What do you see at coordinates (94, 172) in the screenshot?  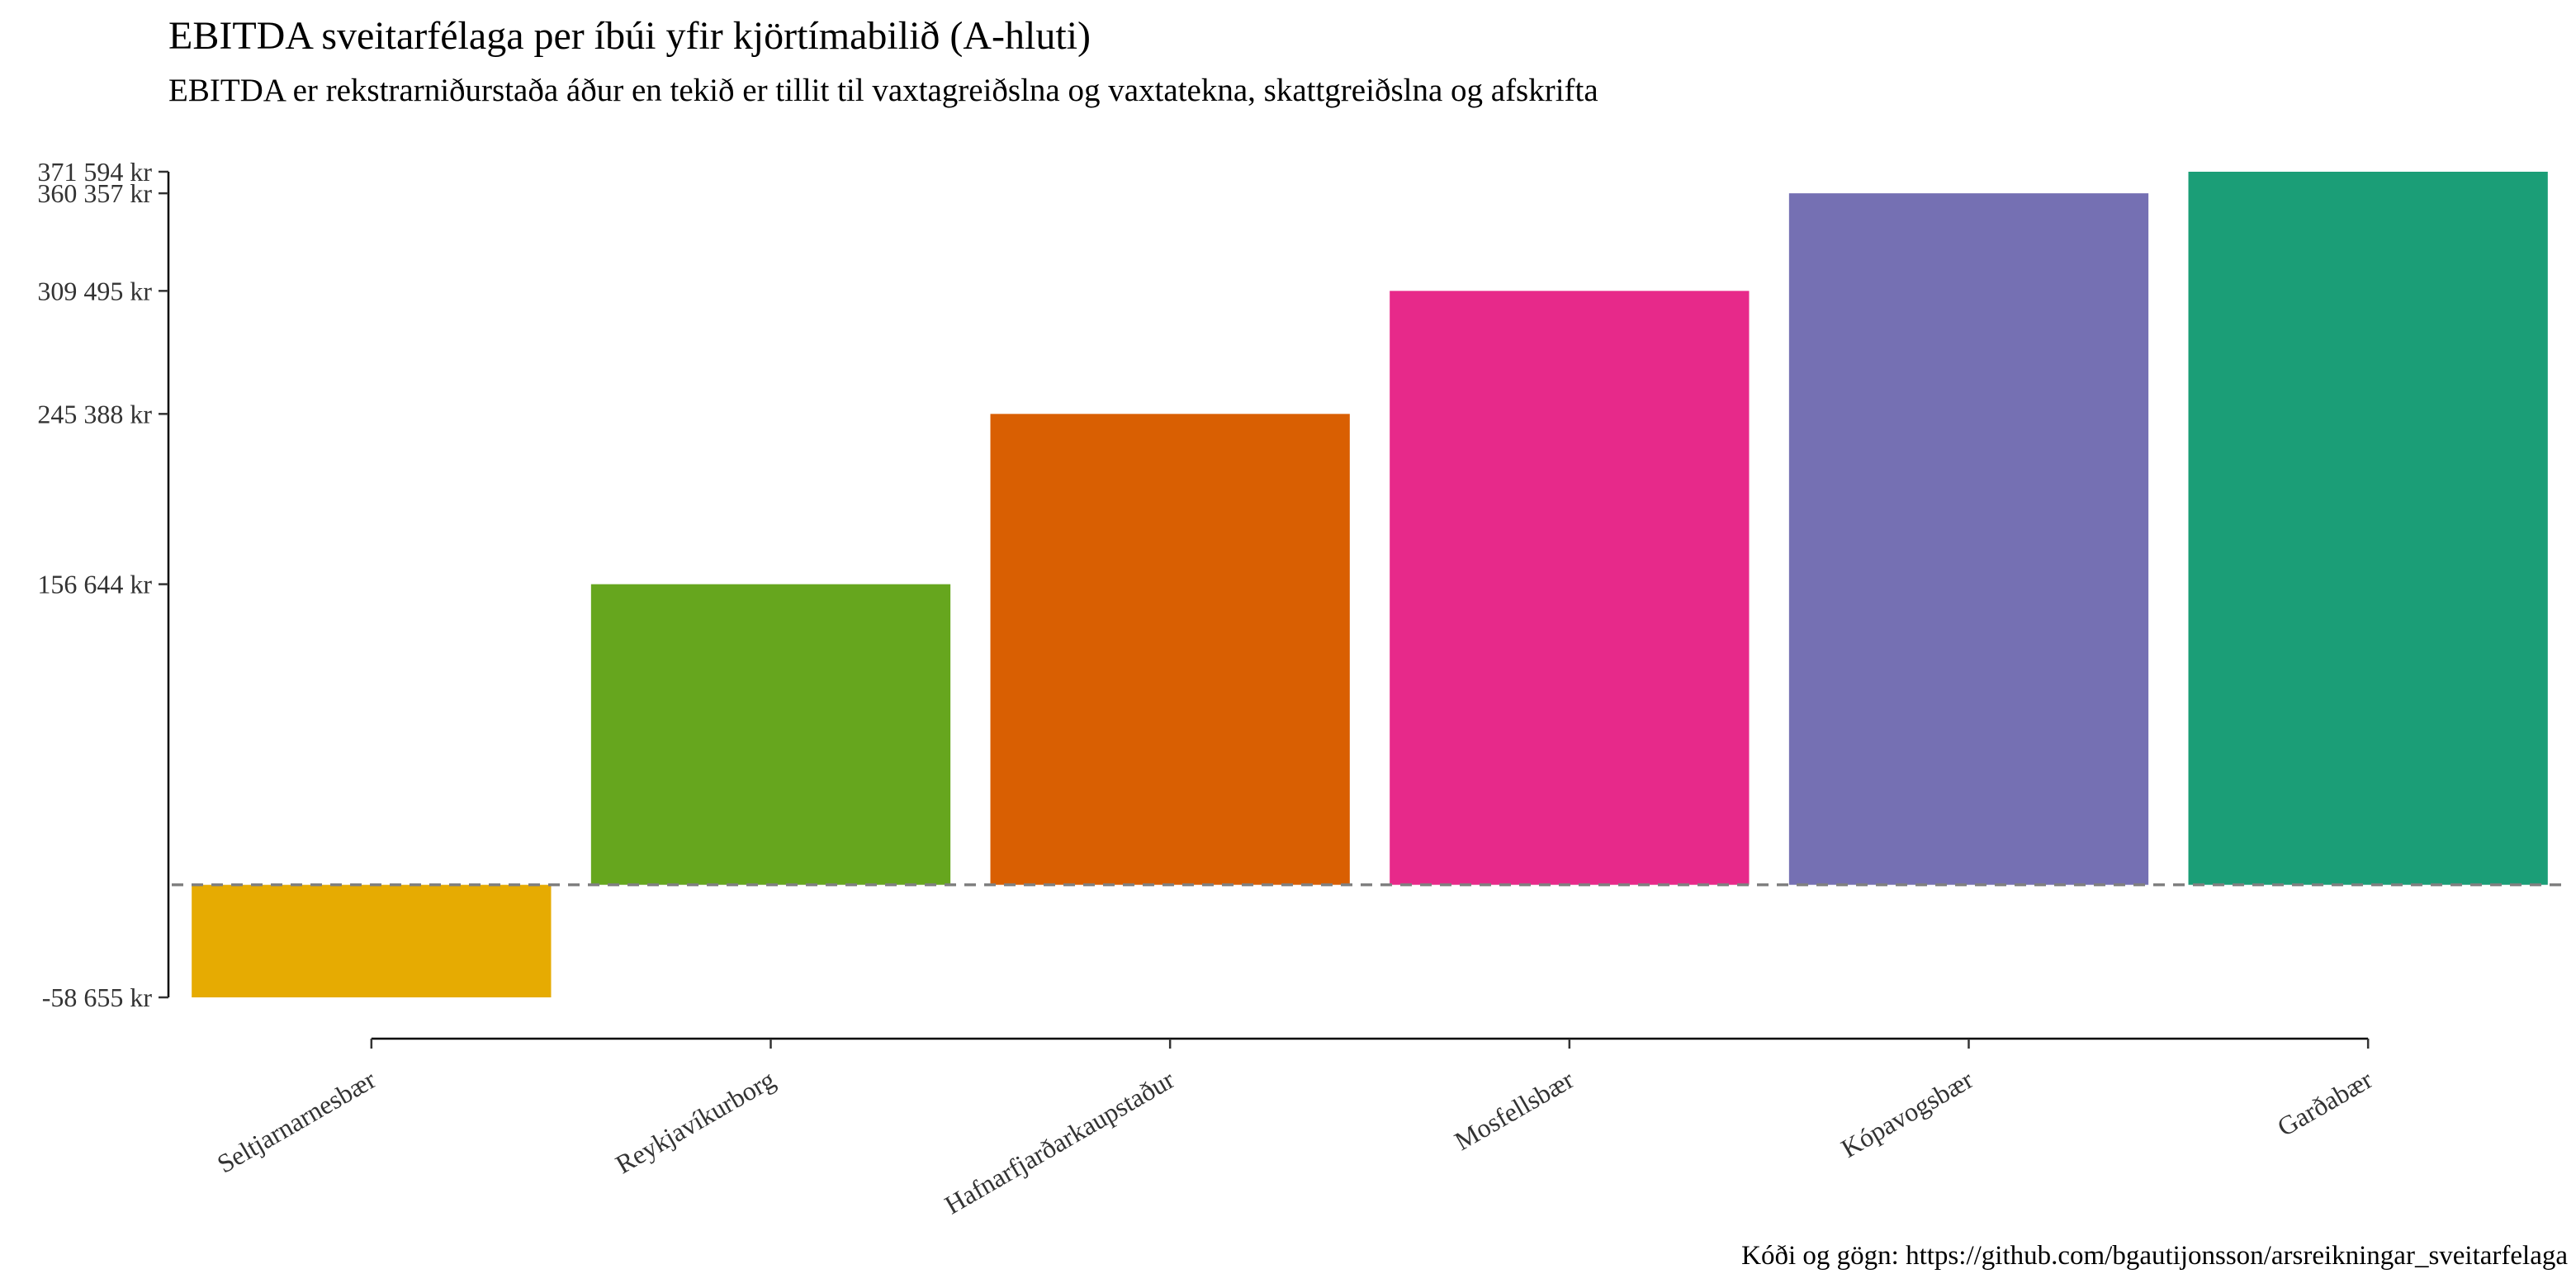 I see `y-tick-label-5: 371 594 kr` at bounding box center [94, 172].